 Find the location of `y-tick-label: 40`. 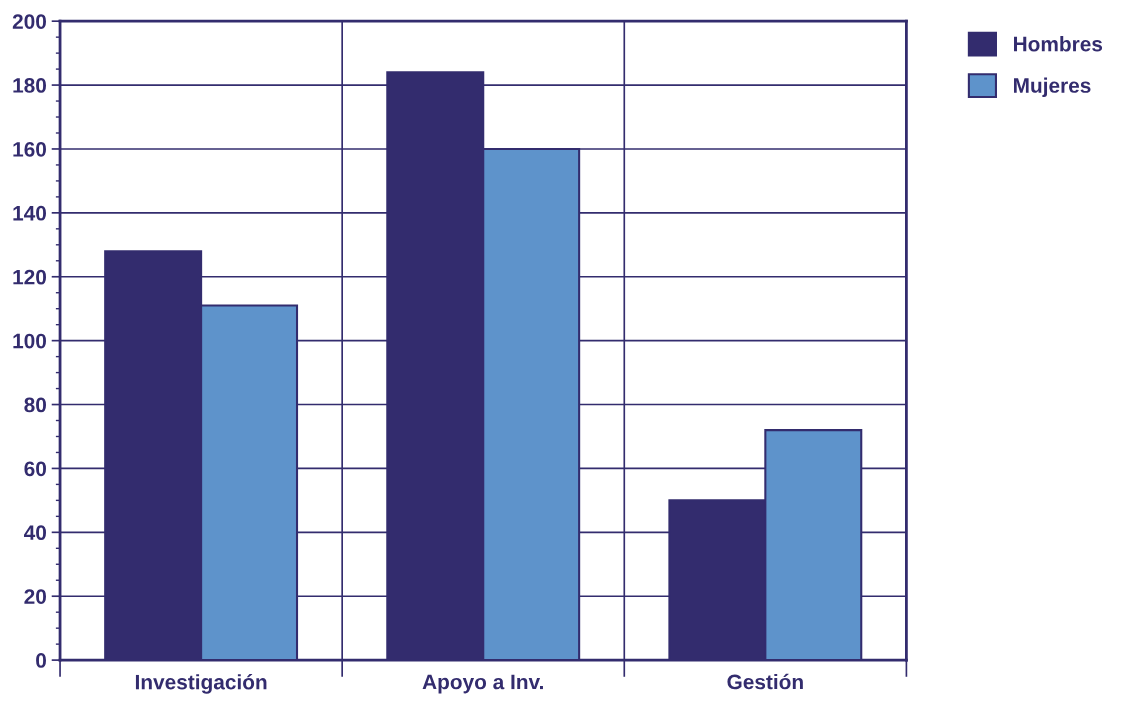

y-tick-label: 40 is located at coordinates (35, 533).